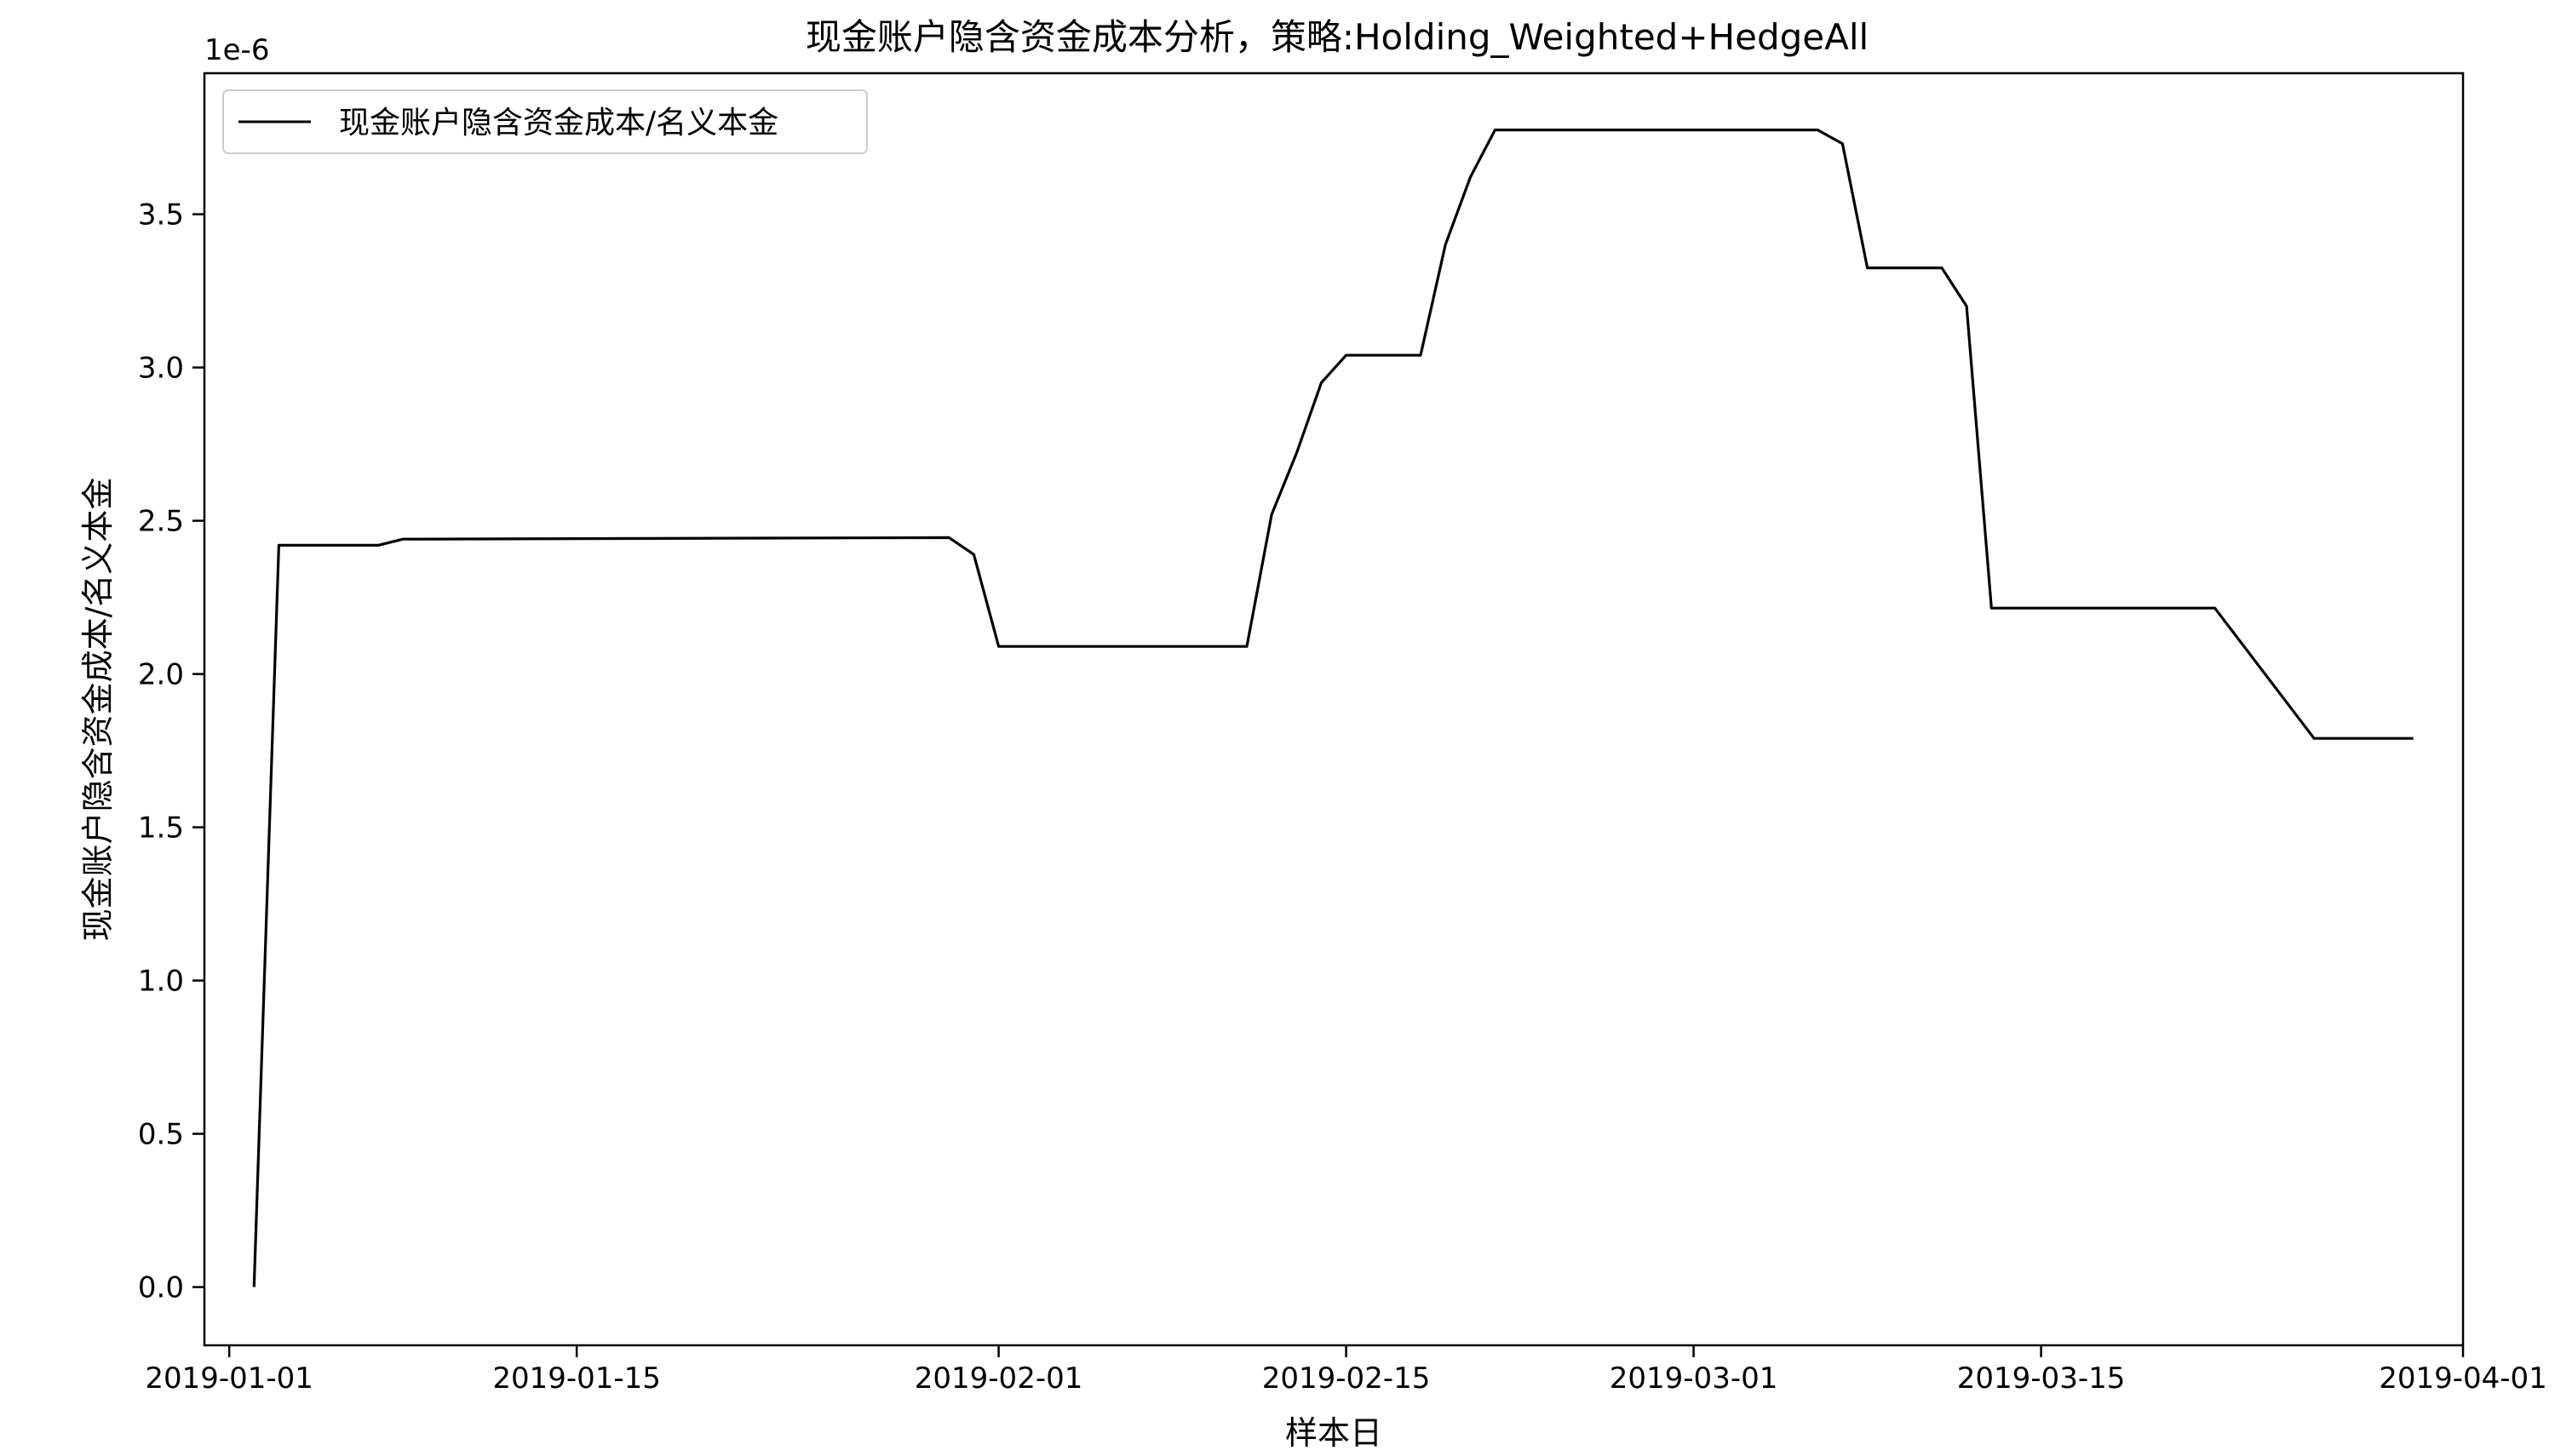 This screenshot has height=1456, width=2555. Describe the element at coordinates (2041, 1378) in the screenshot. I see `x-tick-label: 2019-03-15` at that location.